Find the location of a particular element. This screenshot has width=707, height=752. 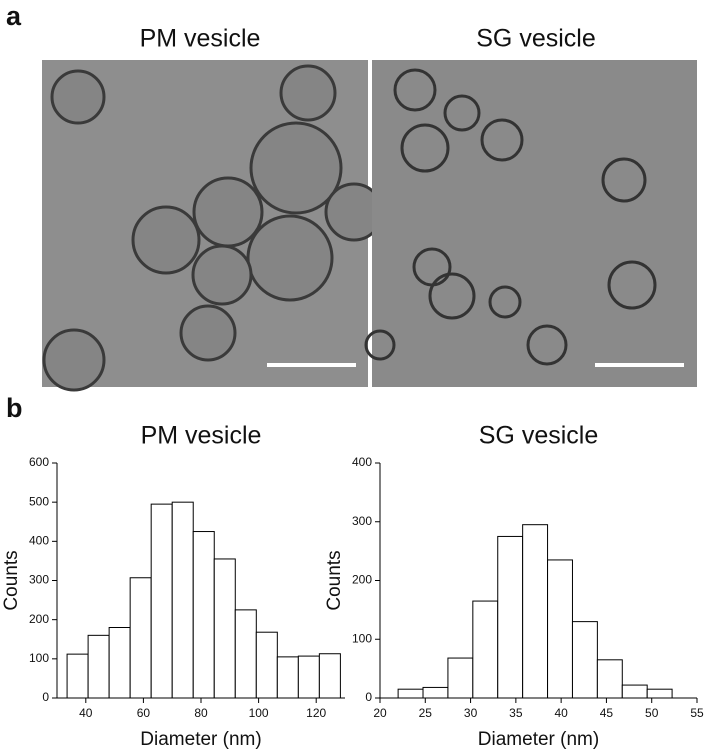

x-tick-label: 35 is located at coordinates (516, 713).